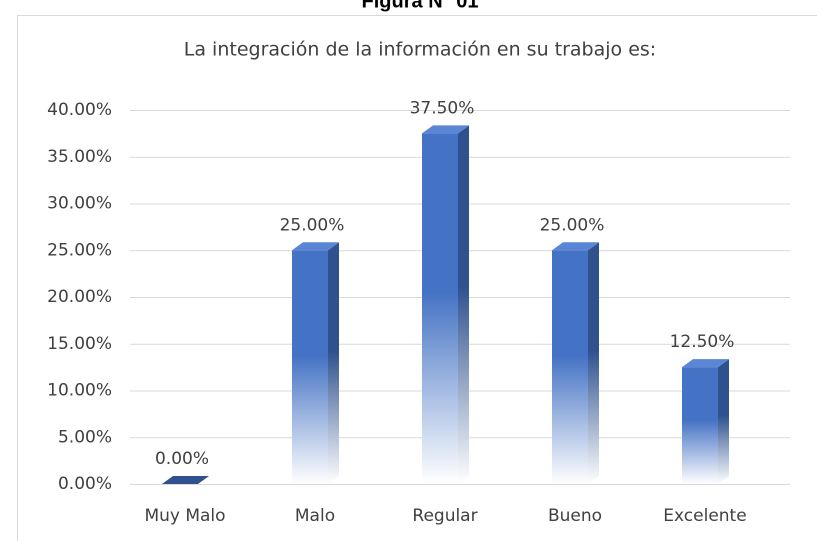 The width and height of the screenshot is (817, 541). I want to click on y-tick-label: 0.00%, so click(85, 484).